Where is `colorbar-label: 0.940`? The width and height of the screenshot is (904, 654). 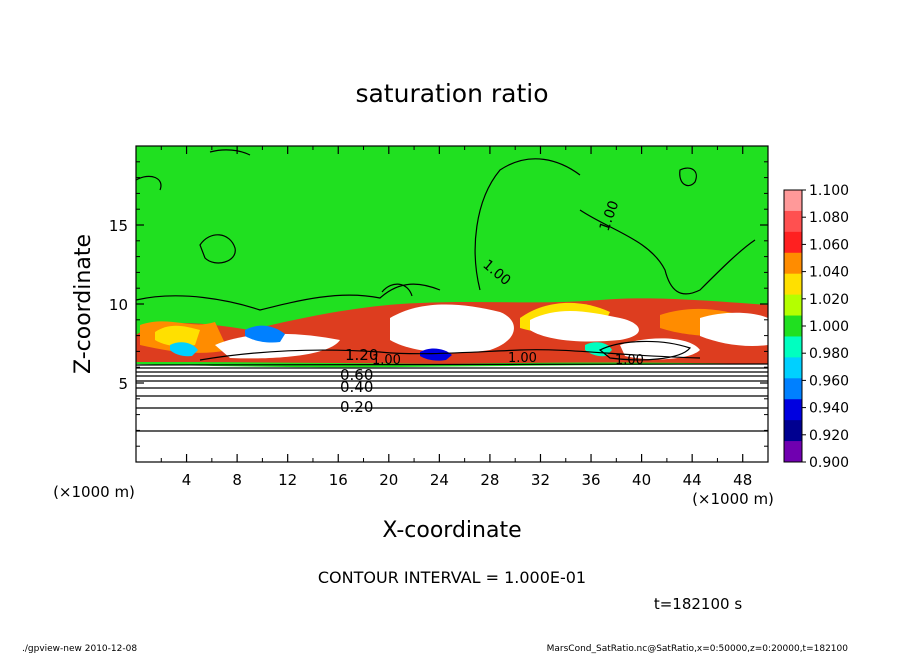
colorbar-label: 0.940 is located at coordinates (829, 409).